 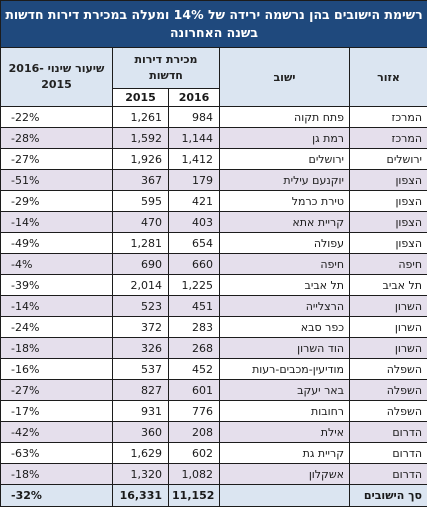 I want to click on table-row: השרון כפר סבא 283 372 -24%, so click(x=213, y=327).